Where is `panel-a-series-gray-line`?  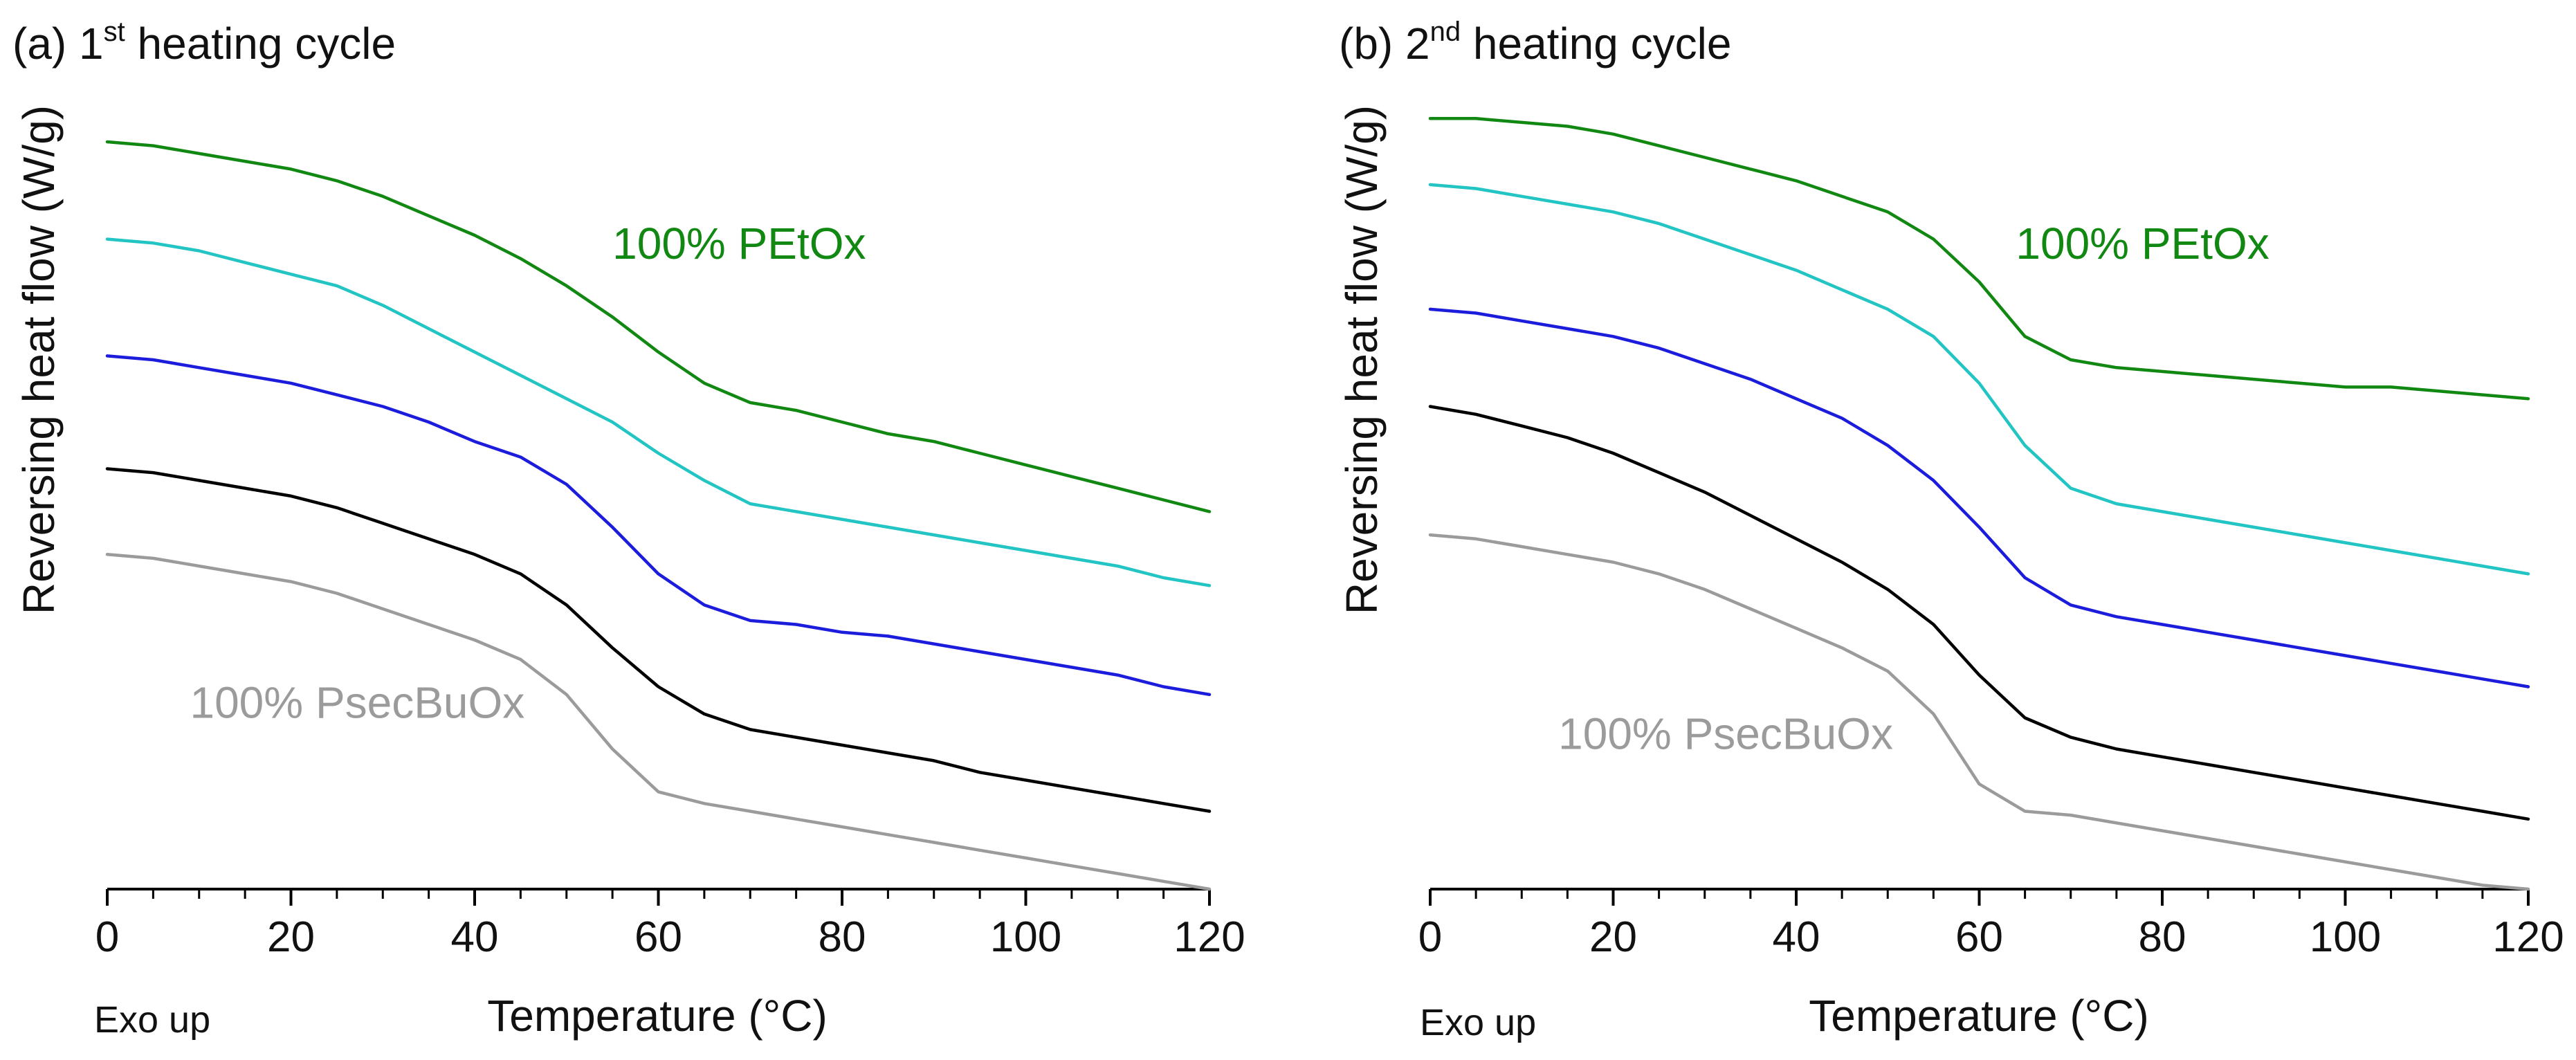
panel-a-series-gray-line is located at coordinates (659, 722).